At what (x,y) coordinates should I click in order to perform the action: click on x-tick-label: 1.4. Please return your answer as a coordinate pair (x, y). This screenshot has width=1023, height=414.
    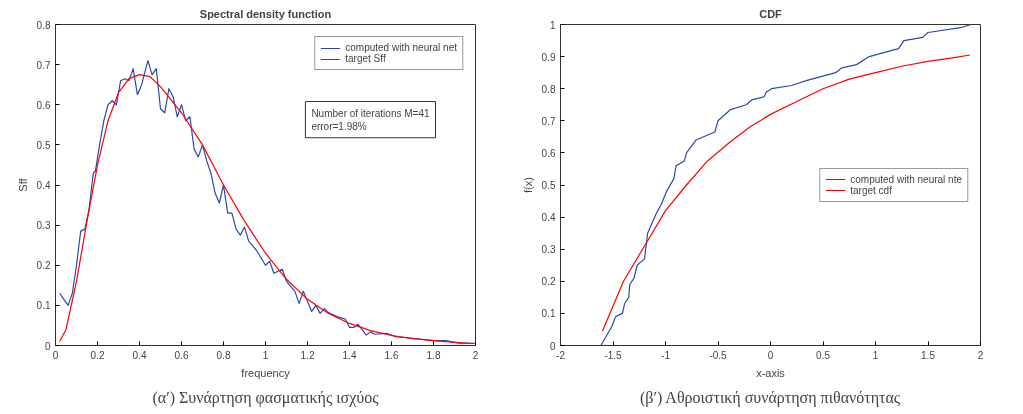
    Looking at the image, I should click on (349, 355).